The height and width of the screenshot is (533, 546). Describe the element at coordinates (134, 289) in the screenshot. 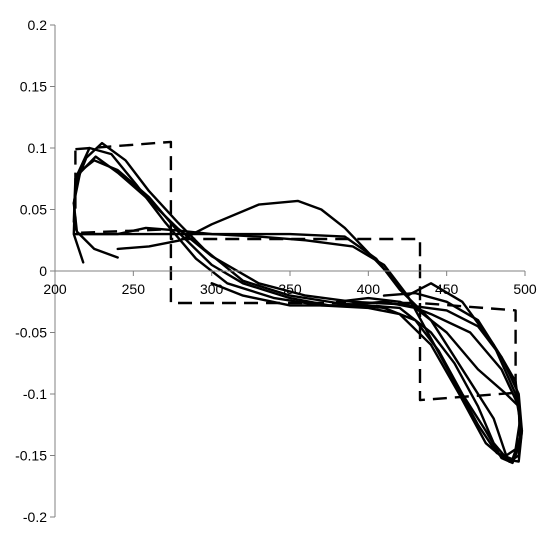

I see `x-tick-label: 250` at that location.